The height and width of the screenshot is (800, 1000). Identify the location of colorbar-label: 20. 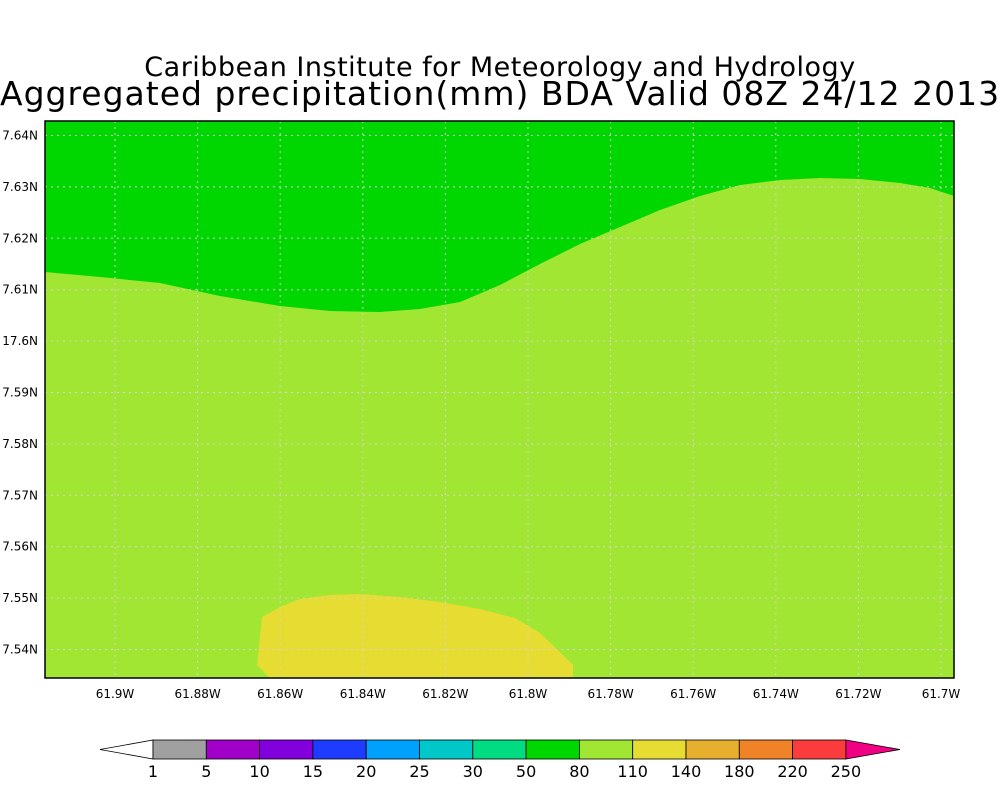
(366, 771).